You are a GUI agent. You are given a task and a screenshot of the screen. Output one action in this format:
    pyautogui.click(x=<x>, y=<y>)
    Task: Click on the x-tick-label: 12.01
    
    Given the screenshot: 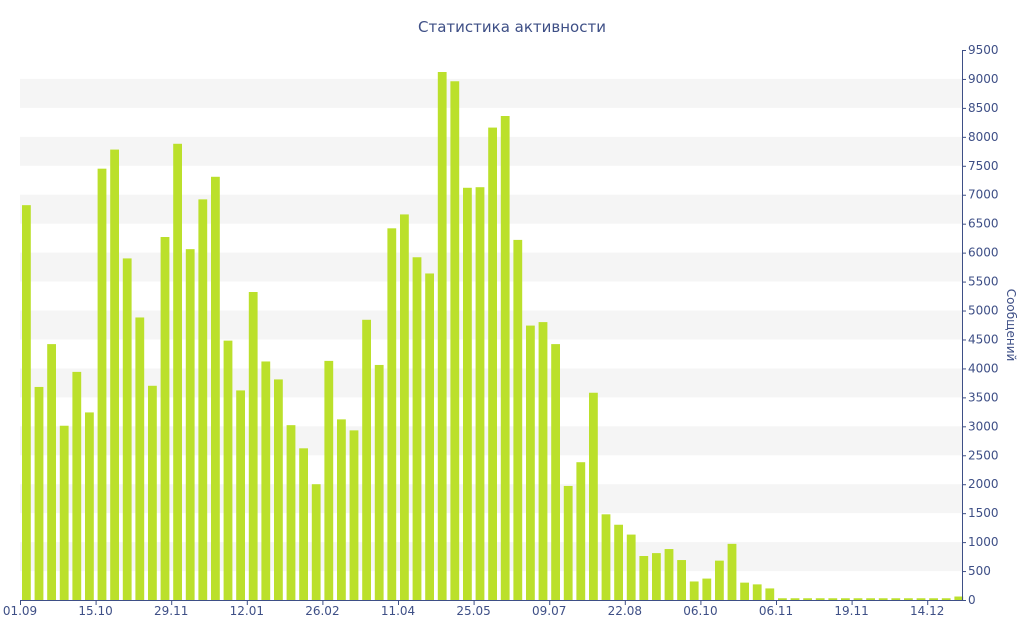 What is the action you would take?
    pyautogui.click(x=247, y=611)
    